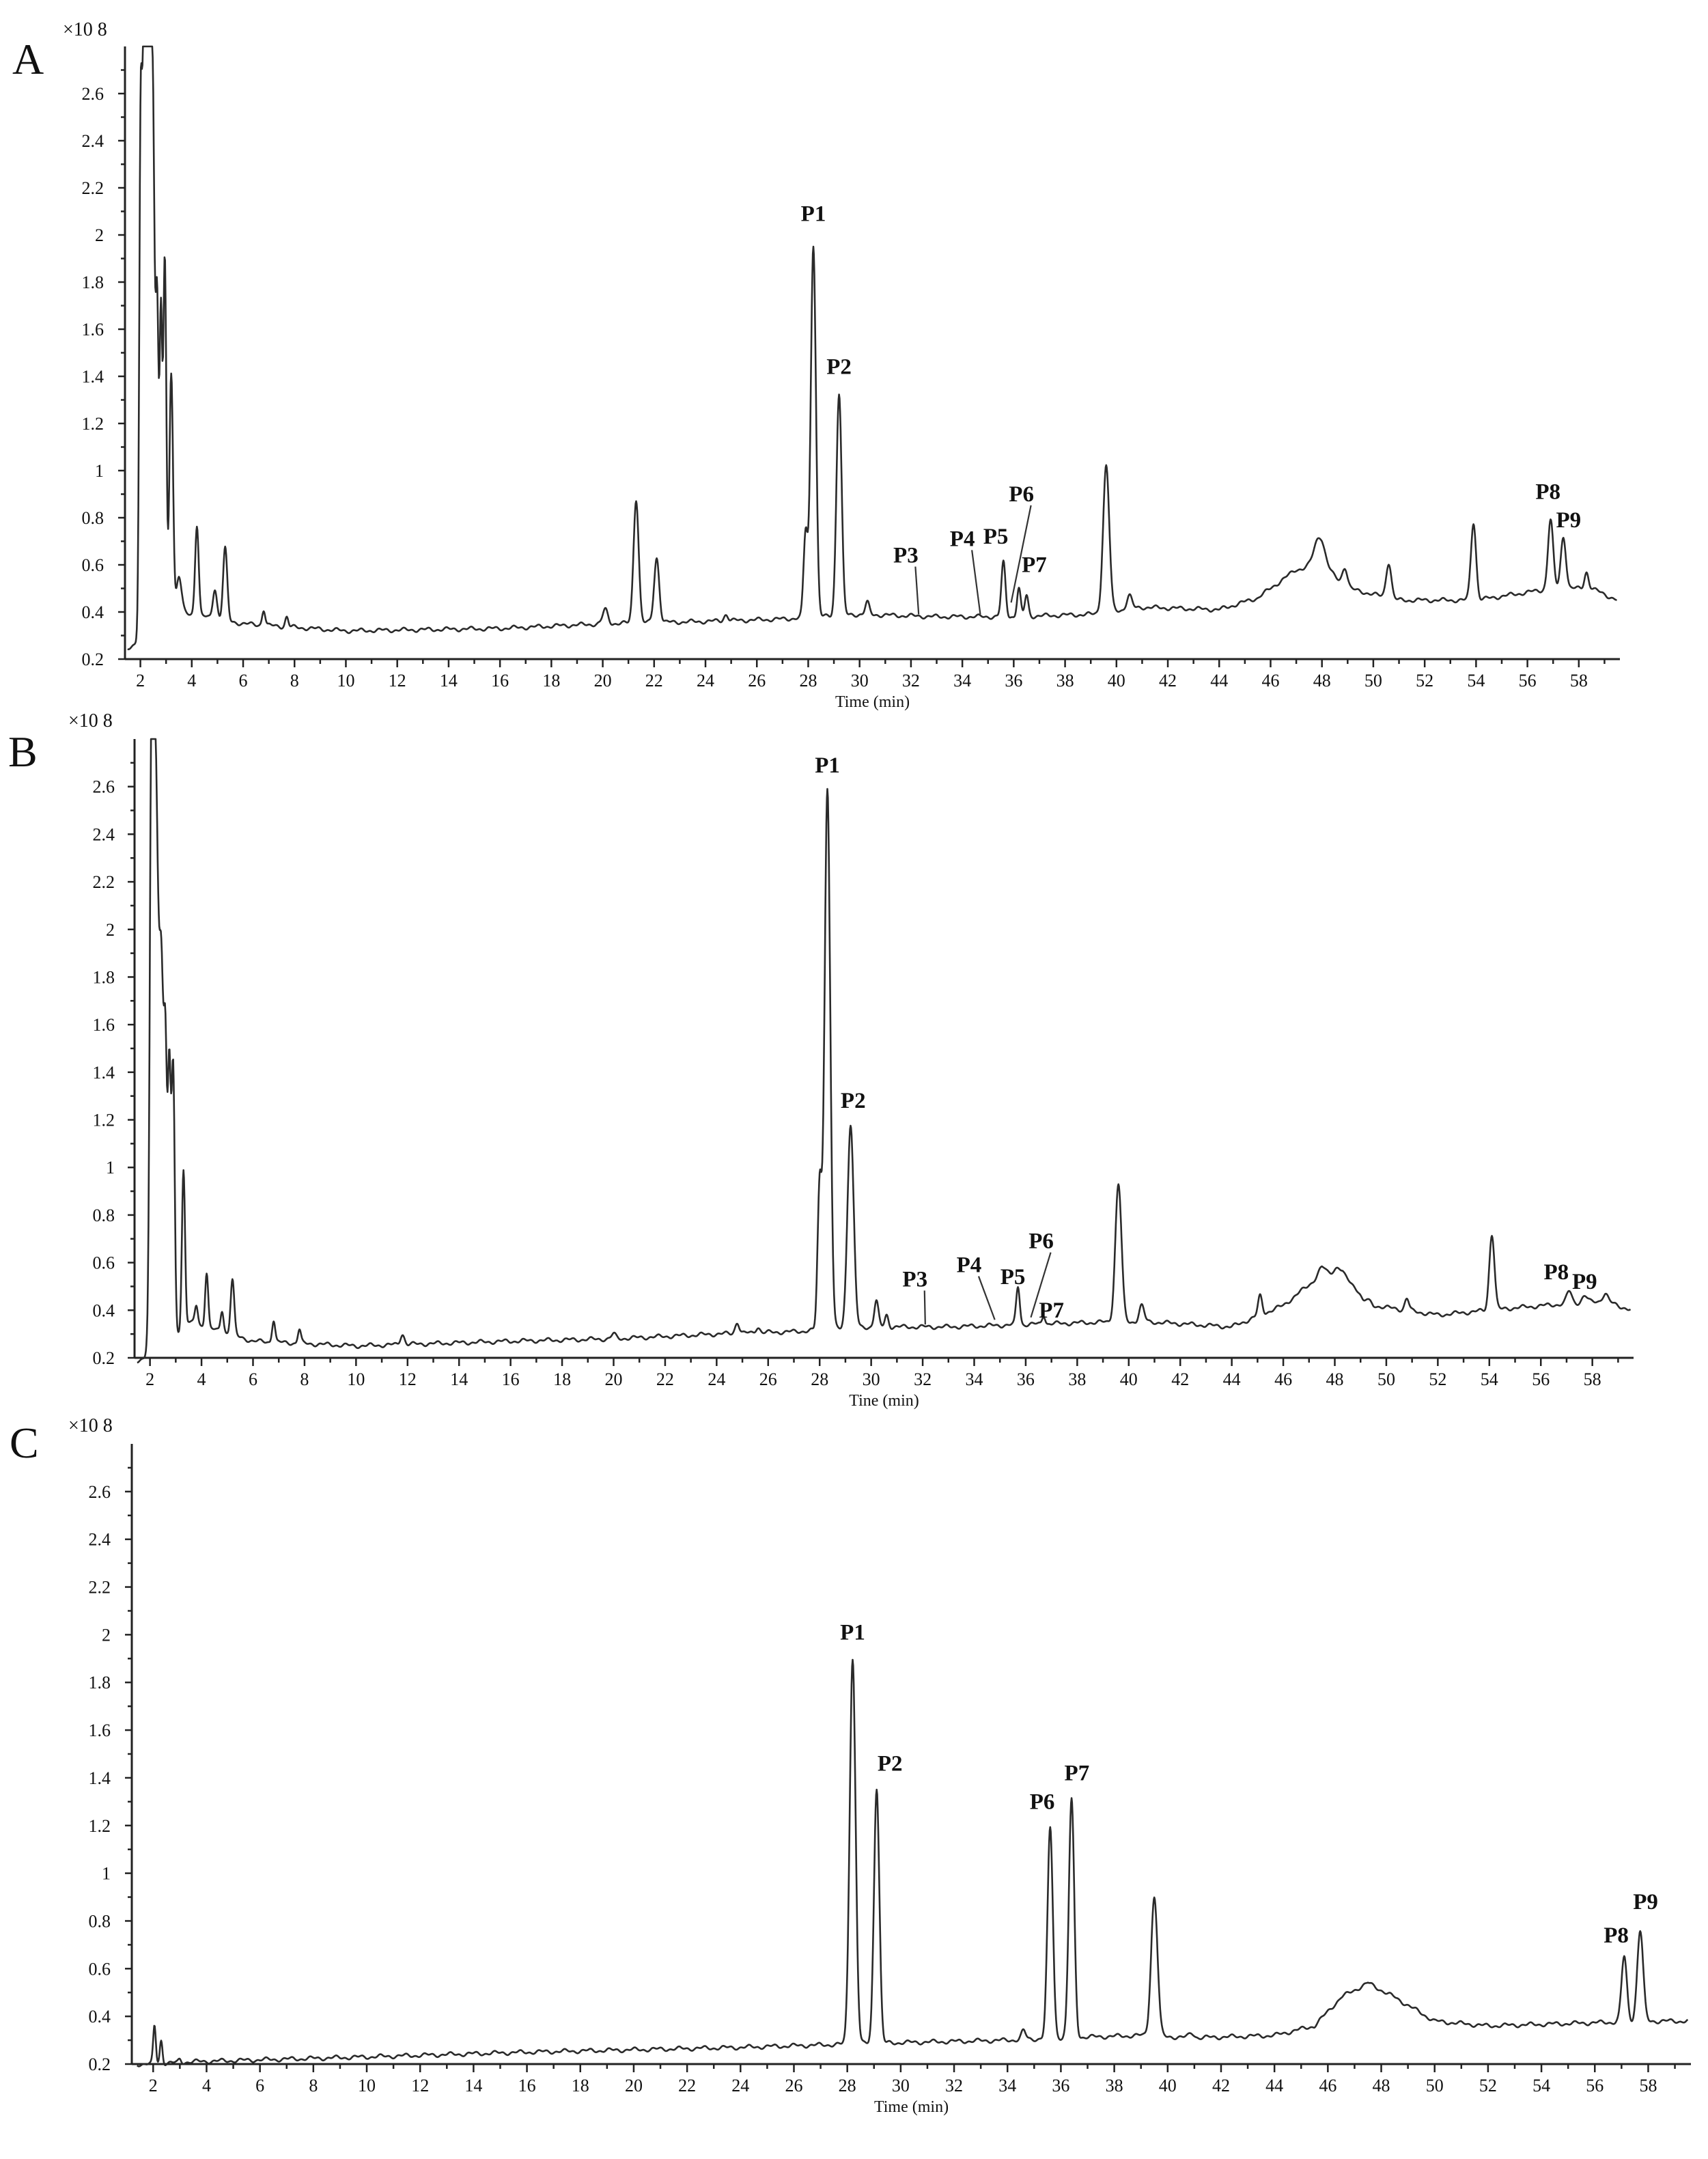 The width and height of the screenshot is (1708, 2159). I want to click on y-tick-label: 0.2, so click(100, 2064).